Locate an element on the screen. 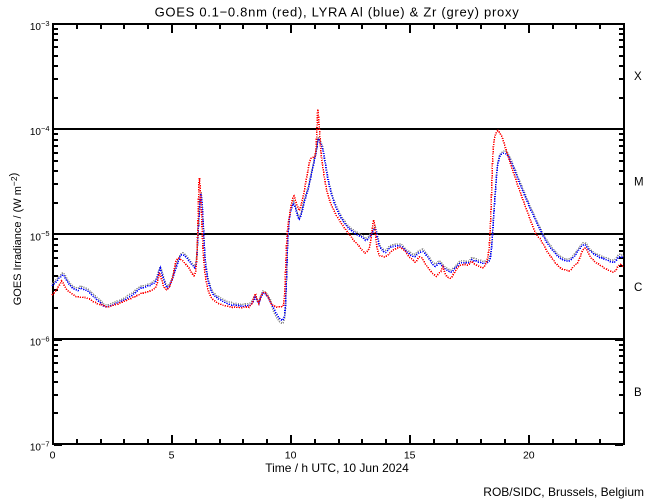  svg-text: Time / h UTC, 10 Jun 2024 is located at coordinates (337, 468).